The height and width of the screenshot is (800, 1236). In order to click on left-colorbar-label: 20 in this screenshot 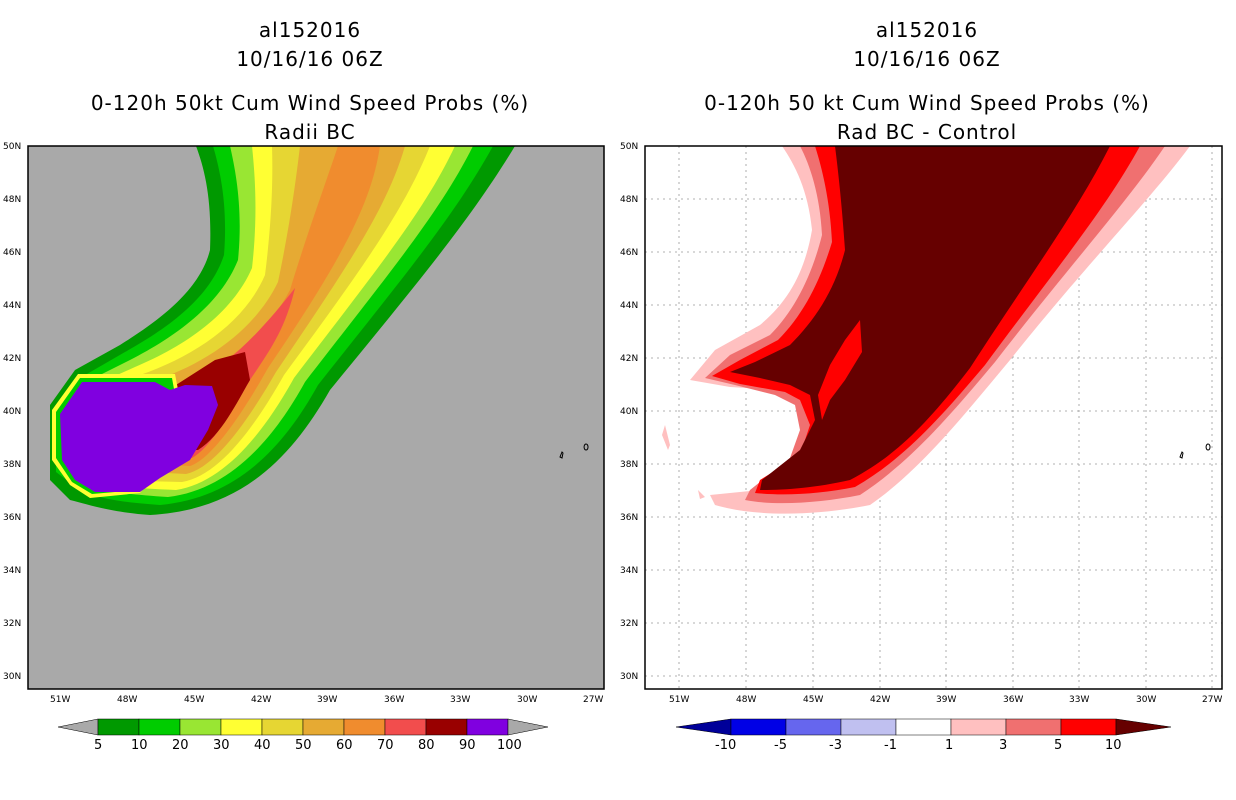, I will do `click(180, 745)`.